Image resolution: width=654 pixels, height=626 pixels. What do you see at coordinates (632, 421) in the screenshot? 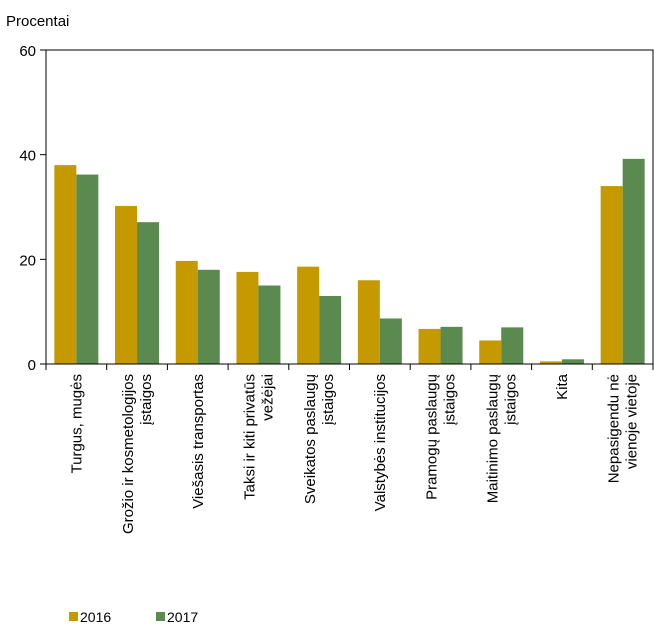
I see `x-category-label: vienoje vietoje` at bounding box center [632, 421].